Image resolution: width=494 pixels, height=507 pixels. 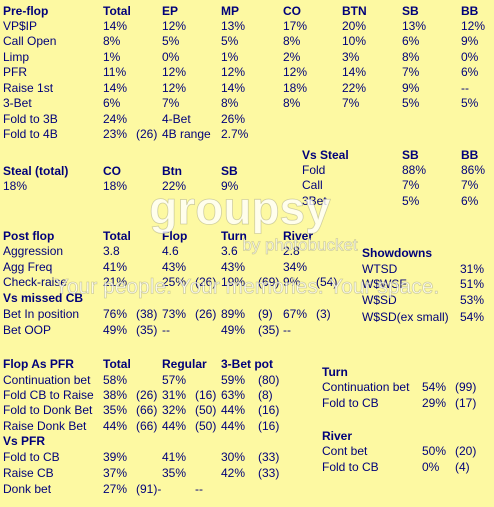 What do you see at coordinates (247, 364) in the screenshot?
I see `header-cell: 3-Bet pot` at bounding box center [247, 364].